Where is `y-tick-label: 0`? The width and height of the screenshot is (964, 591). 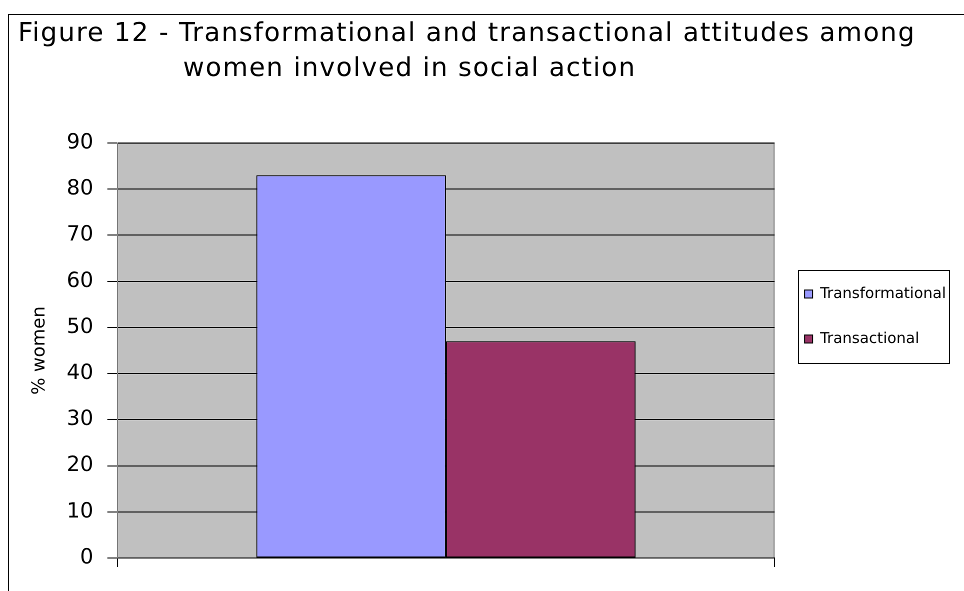
y-tick-label: 0 is located at coordinates (87, 556).